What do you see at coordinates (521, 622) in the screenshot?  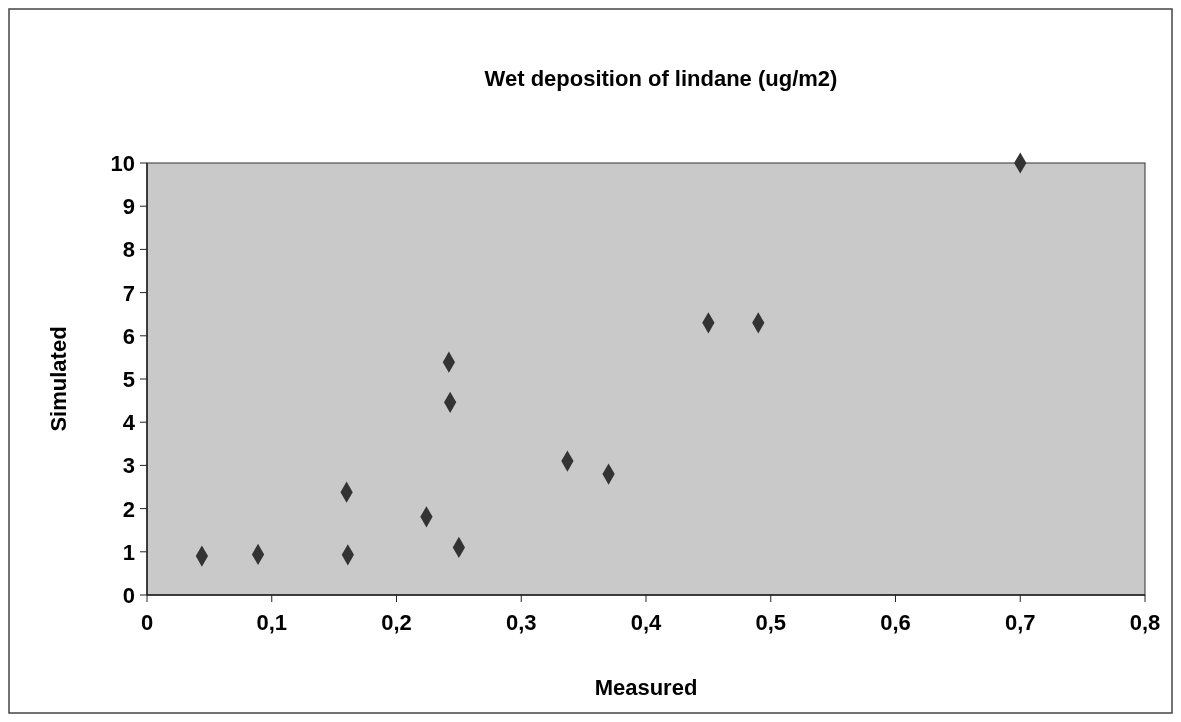 I see `x-tick-label: 0,3` at bounding box center [521, 622].